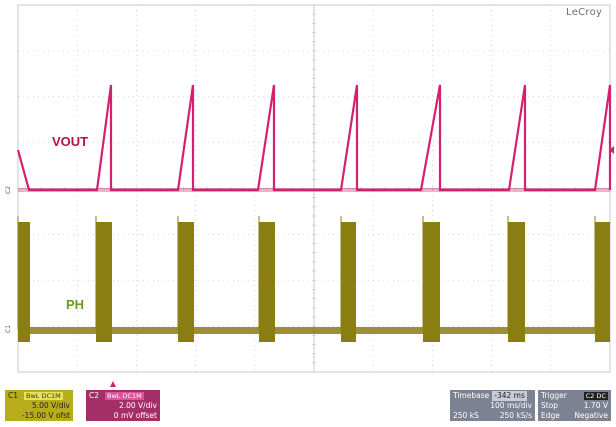 This screenshot has width=616, height=427. I want to click on trigger-channel: C2 DC, so click(595, 396).